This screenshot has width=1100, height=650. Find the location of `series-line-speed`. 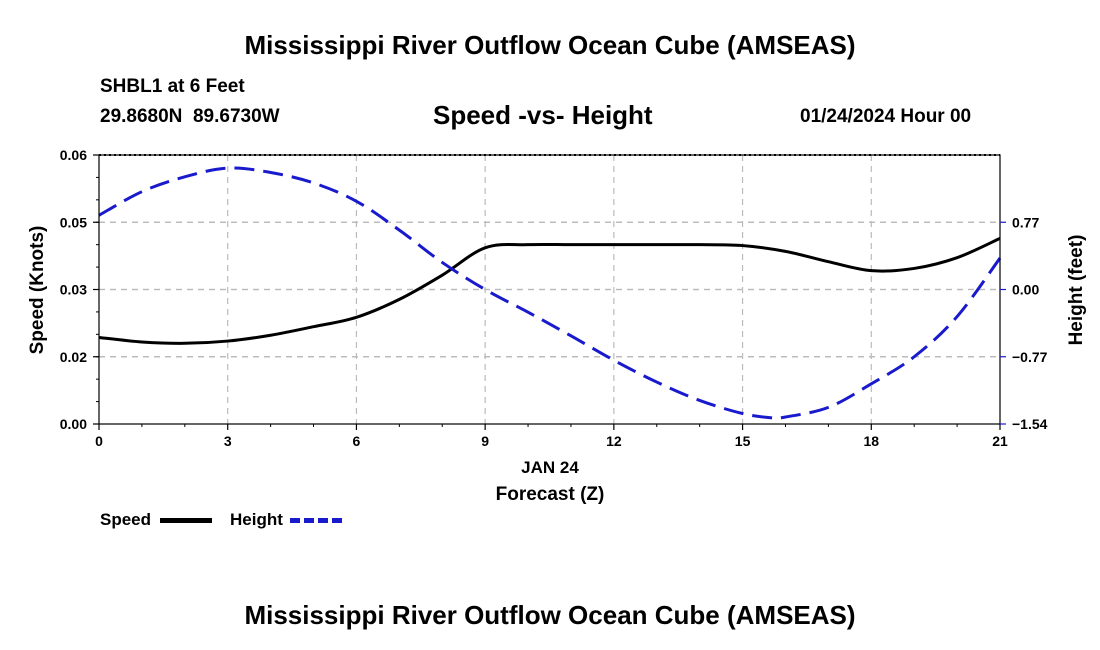

series-line-speed is located at coordinates (549, 291).